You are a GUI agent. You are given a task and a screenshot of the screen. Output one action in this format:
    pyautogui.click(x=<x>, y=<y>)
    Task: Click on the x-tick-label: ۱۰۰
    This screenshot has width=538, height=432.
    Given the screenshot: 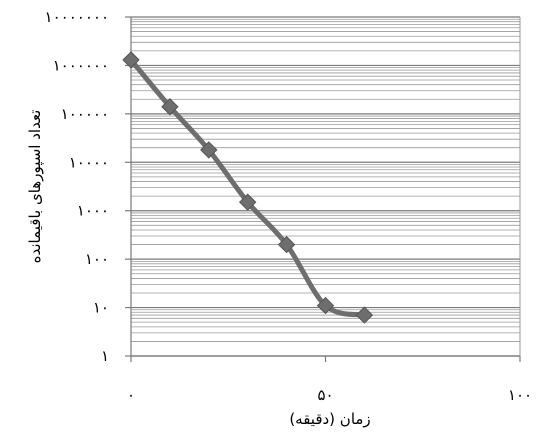 What is the action you would take?
    pyautogui.click(x=520, y=395)
    